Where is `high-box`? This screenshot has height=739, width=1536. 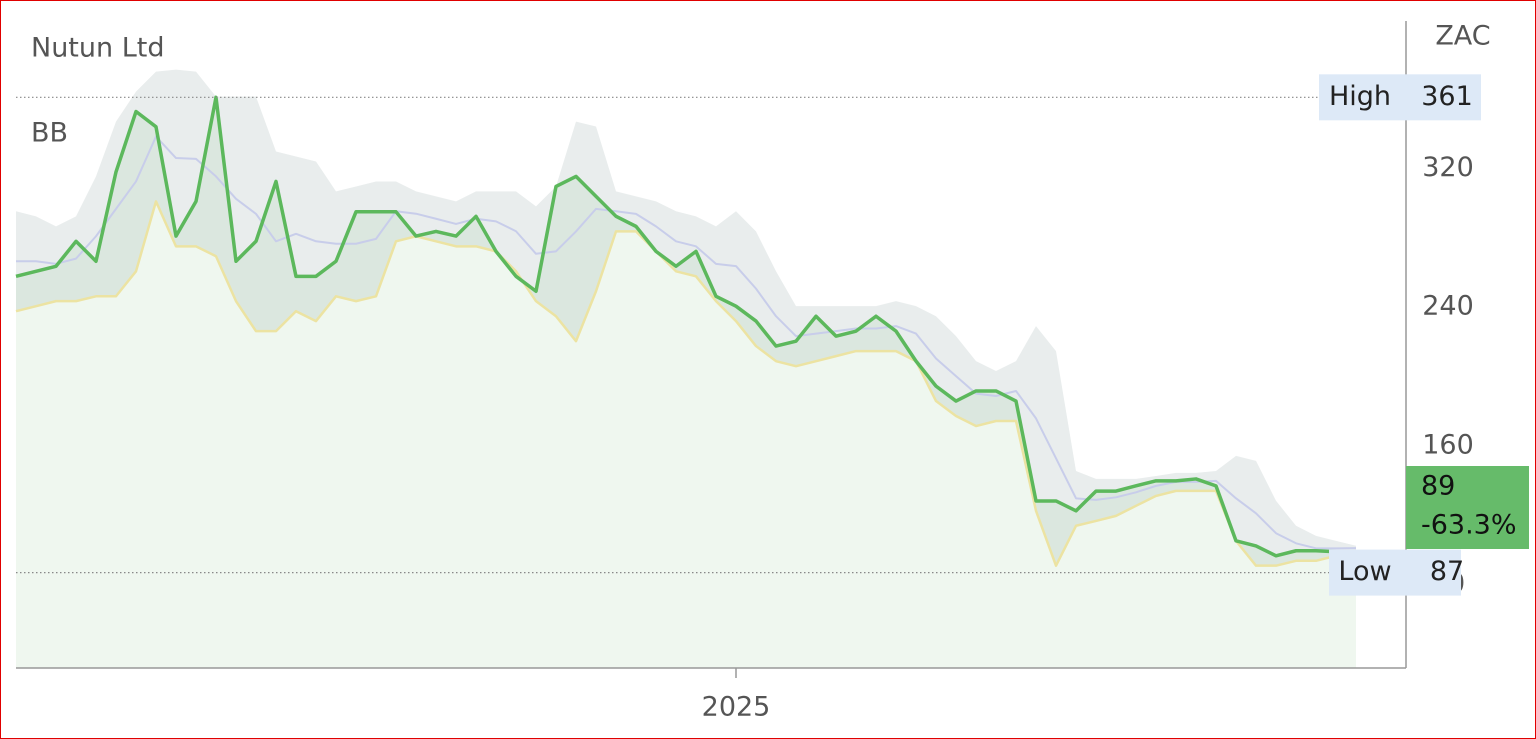
high-box is located at coordinates (1400, 97).